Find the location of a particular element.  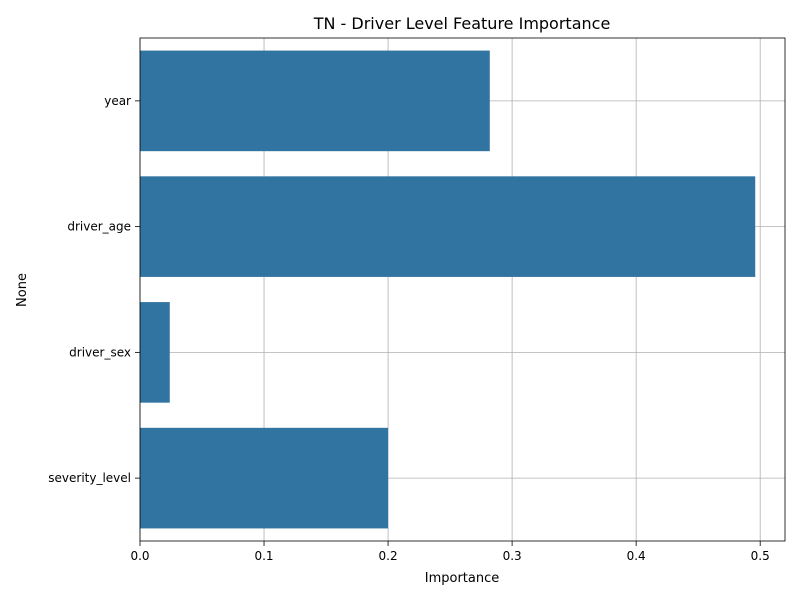

bar-driver-sex is located at coordinates (155, 352).